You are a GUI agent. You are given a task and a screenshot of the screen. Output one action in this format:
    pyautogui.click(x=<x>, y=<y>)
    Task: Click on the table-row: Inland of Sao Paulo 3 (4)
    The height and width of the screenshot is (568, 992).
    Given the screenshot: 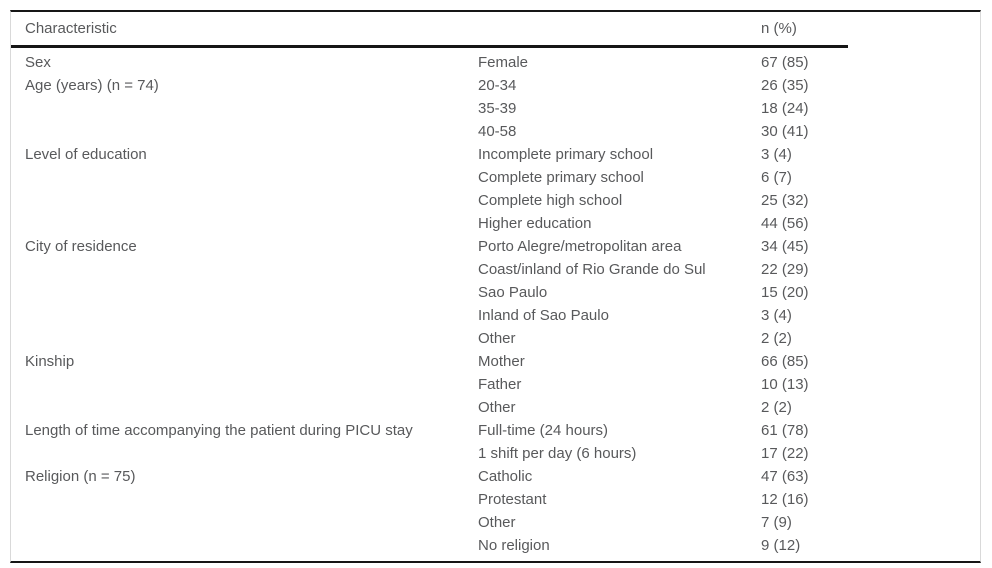 What is the action you would take?
    pyautogui.click(x=495, y=315)
    